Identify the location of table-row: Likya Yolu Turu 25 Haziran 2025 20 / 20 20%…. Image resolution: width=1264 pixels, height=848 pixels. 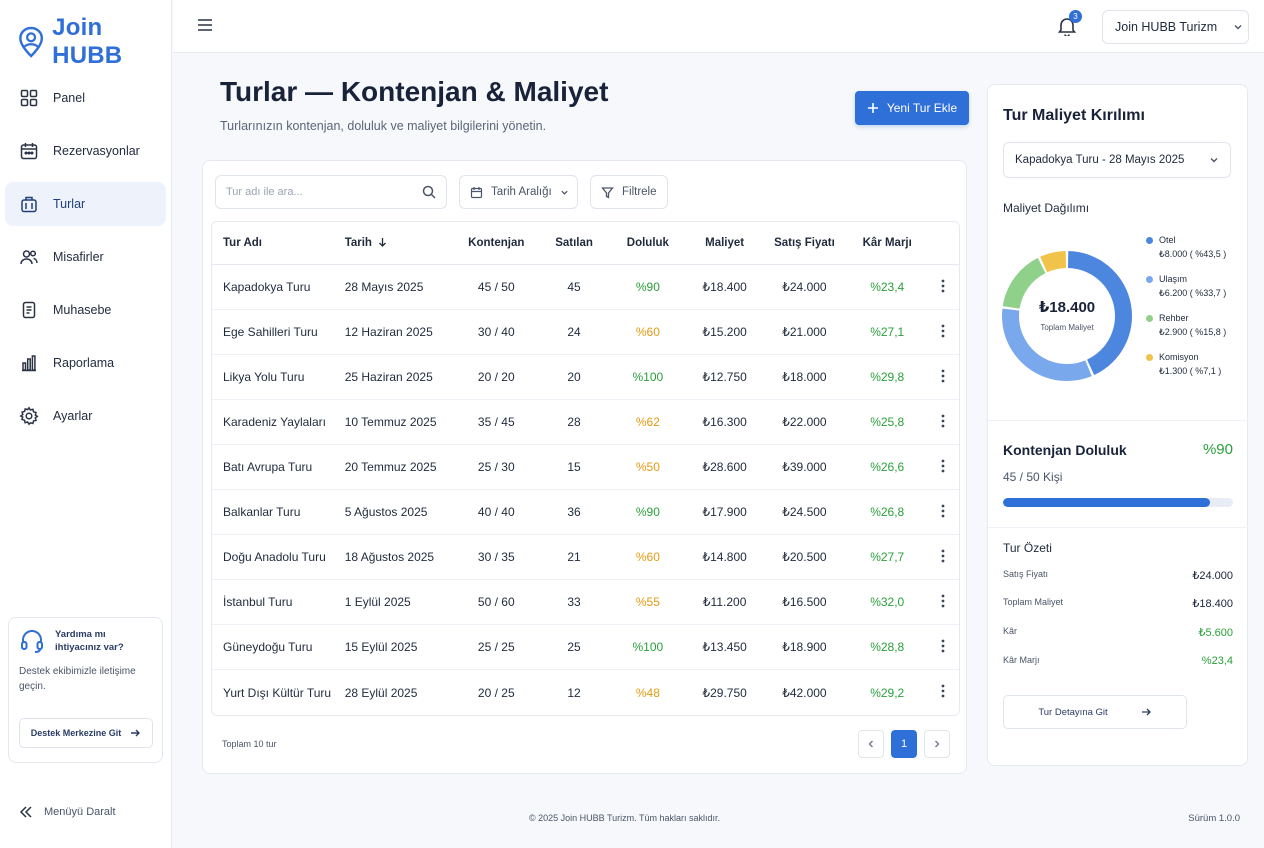
(585, 377).